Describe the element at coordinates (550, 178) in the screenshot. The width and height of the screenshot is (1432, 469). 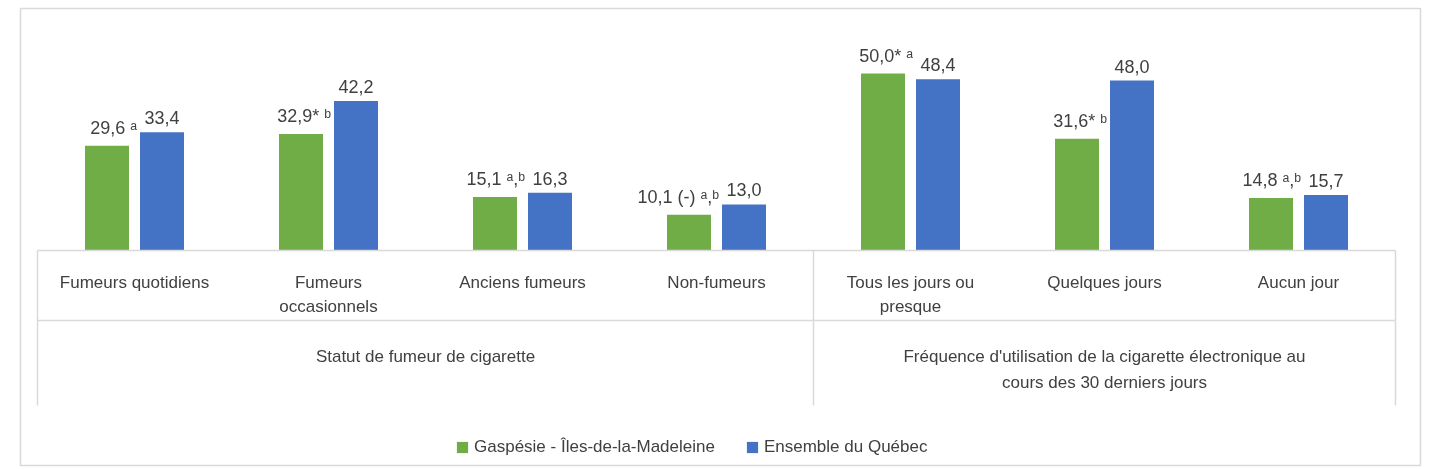
I see `data-label: 16,3` at that location.